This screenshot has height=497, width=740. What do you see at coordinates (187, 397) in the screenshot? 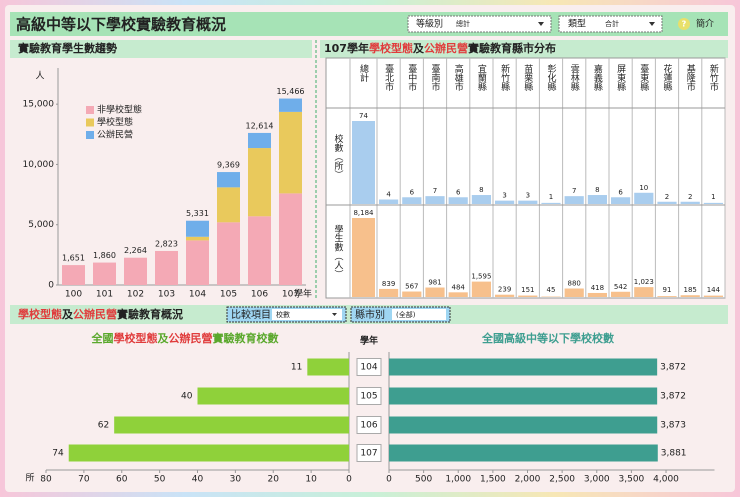
I see `value-label: 40` at bounding box center [187, 397].